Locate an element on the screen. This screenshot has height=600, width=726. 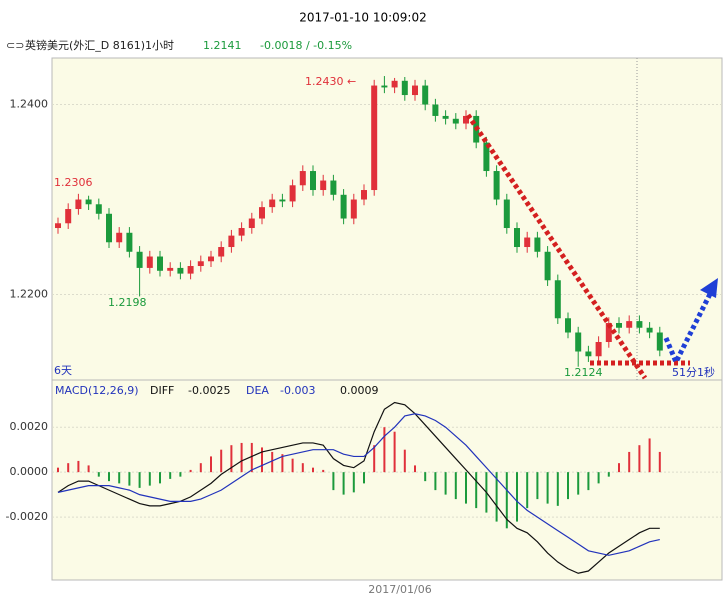
macd-value: 0.0009 is located at coordinates (359, 390).